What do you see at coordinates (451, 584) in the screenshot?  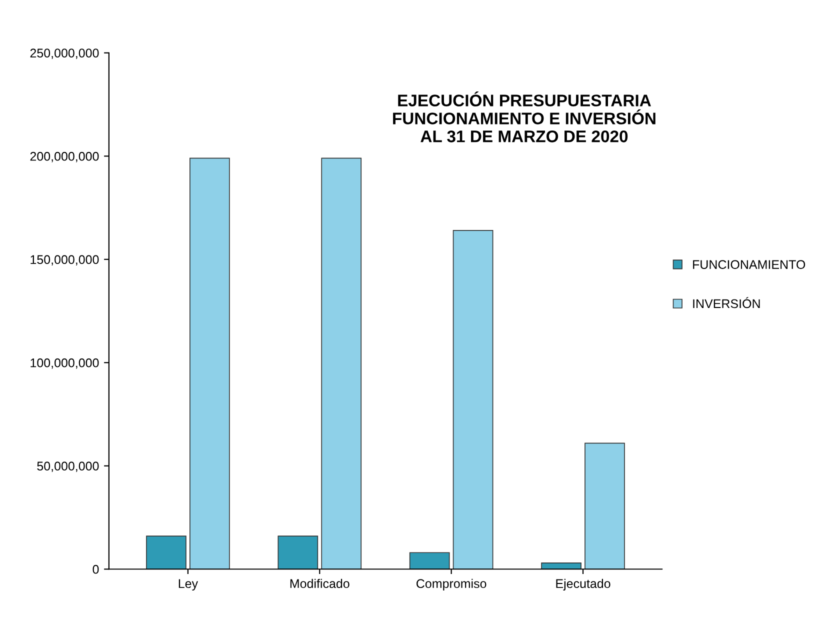 I see `x-tick-label: Compromiso` at bounding box center [451, 584].